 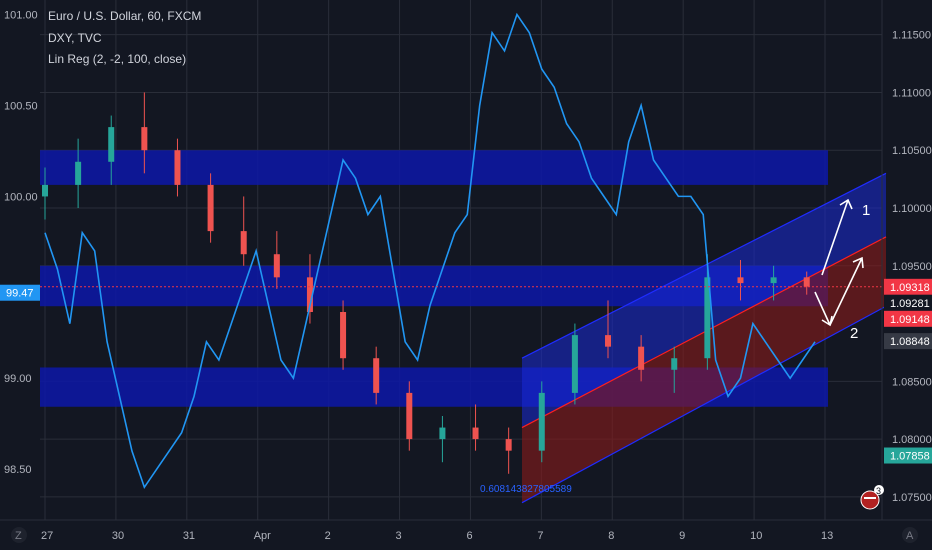 I want to click on time-axis-tick: 27, so click(x=47, y=536).